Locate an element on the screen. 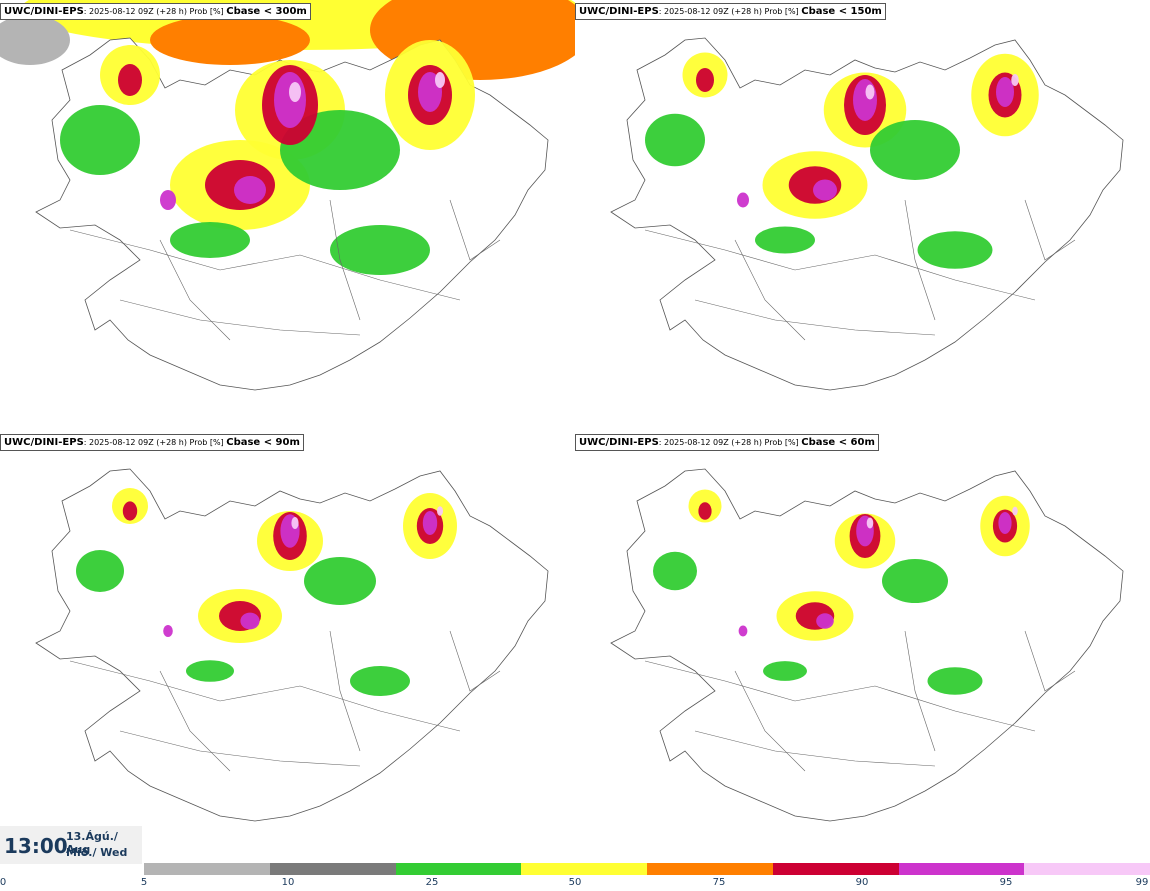  colorbar-tick: 0 is located at coordinates (3, 882).